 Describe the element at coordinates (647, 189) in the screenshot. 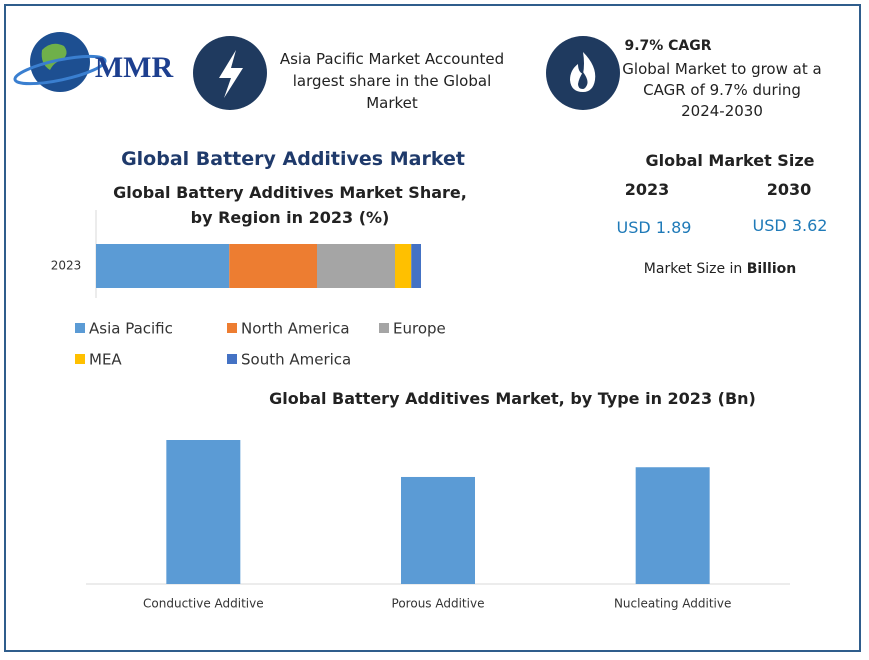

I see `year: 2023` at that location.